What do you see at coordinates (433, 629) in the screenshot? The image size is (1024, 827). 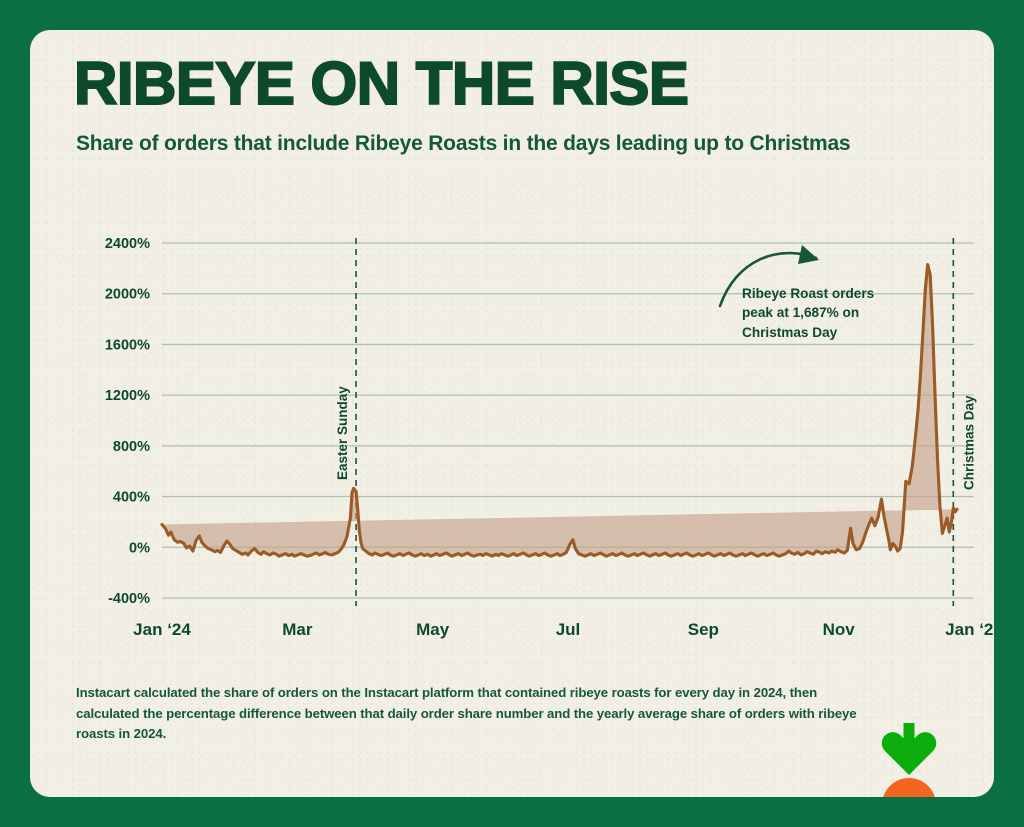 I see `x-axis-tick-label: May` at bounding box center [433, 629].